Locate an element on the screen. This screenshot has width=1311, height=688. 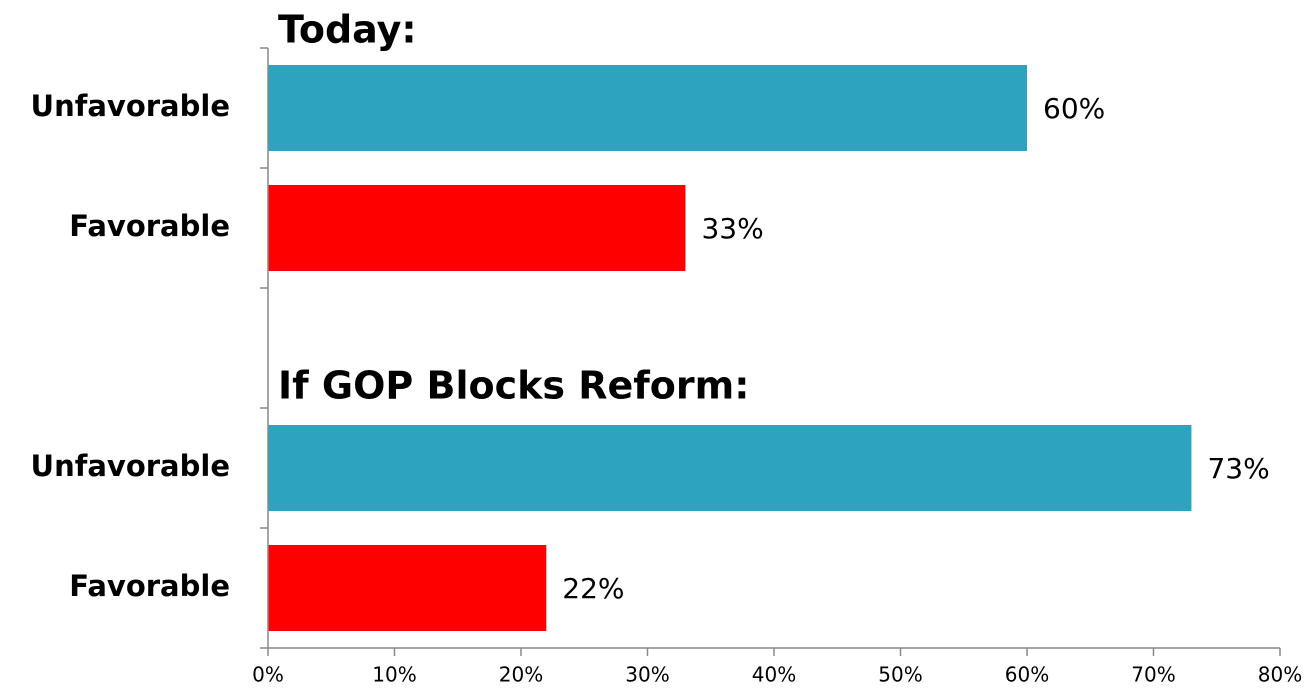
x-tick-label: 10% is located at coordinates (394, 675).